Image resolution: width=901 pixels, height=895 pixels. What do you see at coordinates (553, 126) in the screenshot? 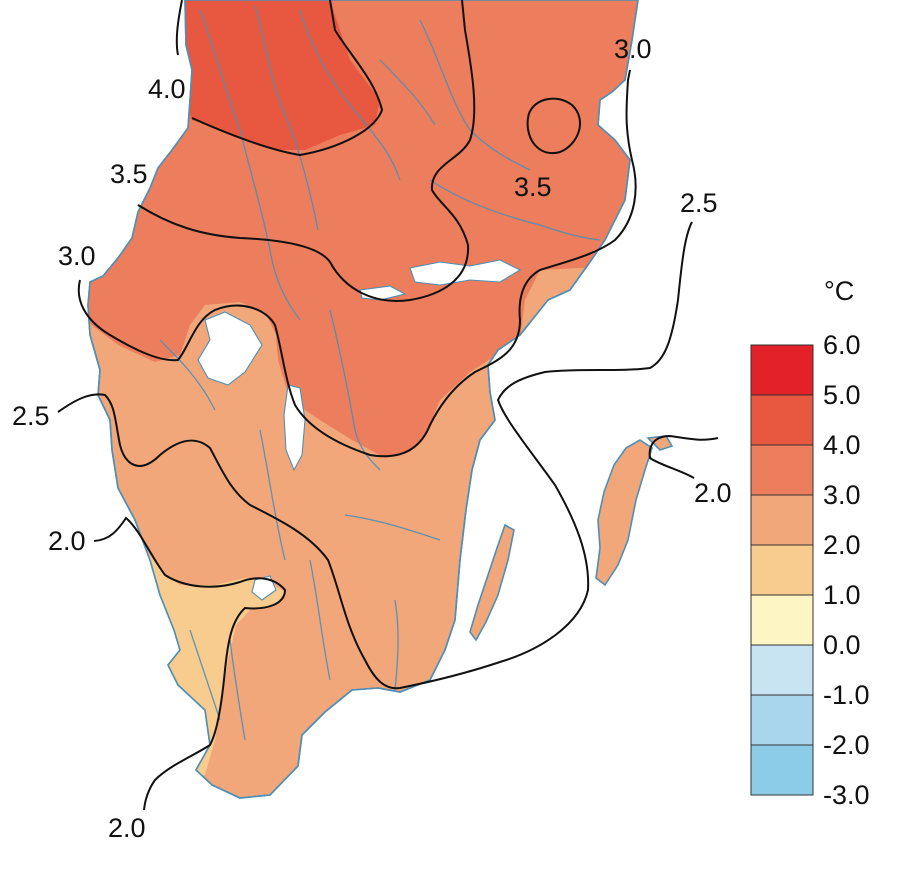
I see `isotherm-3.5-ring` at bounding box center [553, 126].